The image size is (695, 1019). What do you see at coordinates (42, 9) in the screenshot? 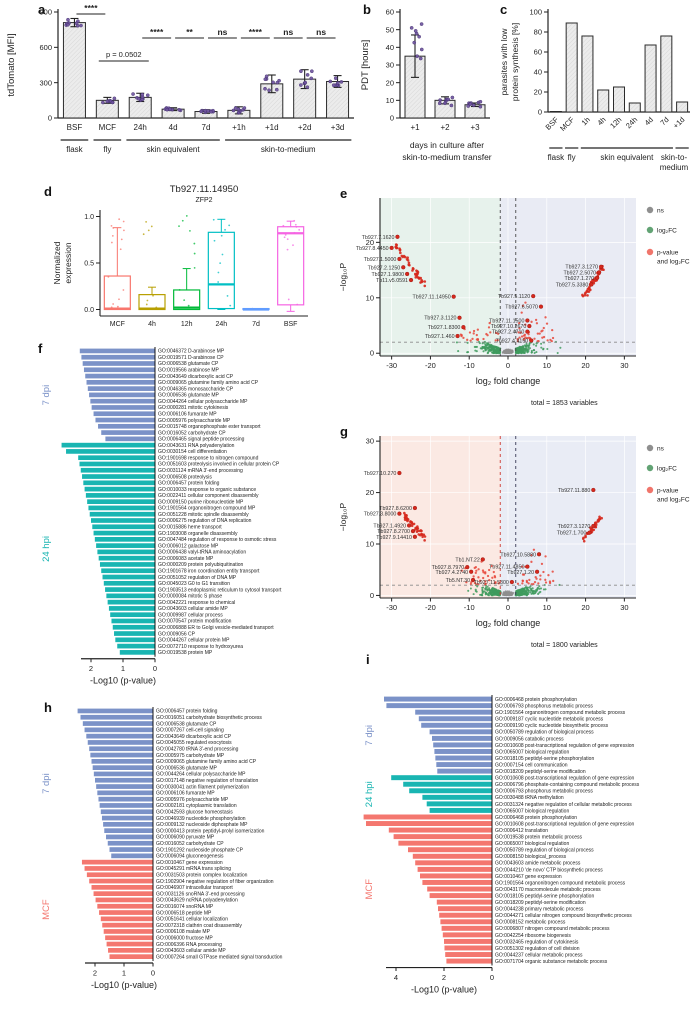
I see `panel-a-letter: a` at bounding box center [42, 9].